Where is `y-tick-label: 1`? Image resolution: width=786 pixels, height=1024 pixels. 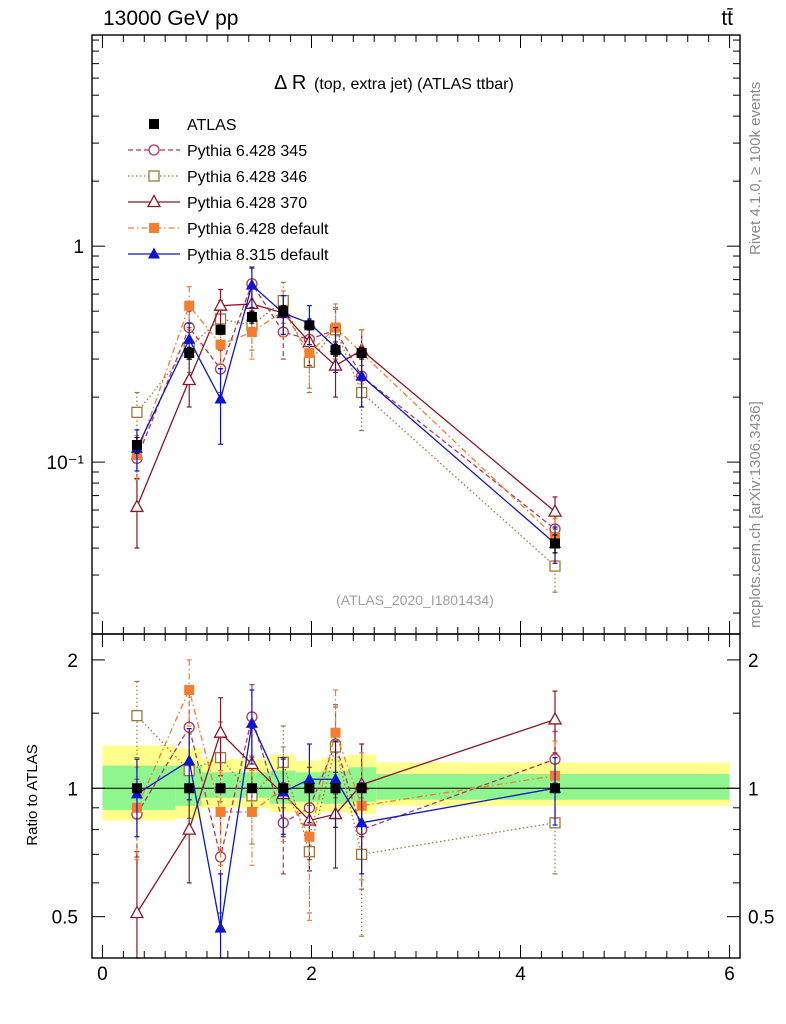
y-tick-label: 1 is located at coordinates (78, 247).